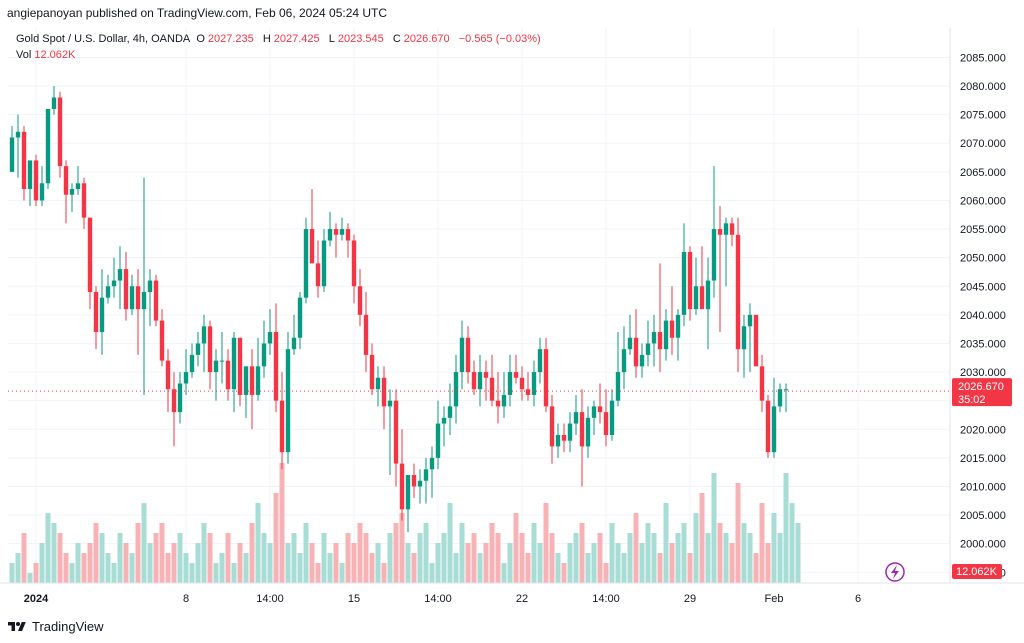  Describe the element at coordinates (270, 599) in the screenshot. I see `x-tick-label: 14:00` at that location.